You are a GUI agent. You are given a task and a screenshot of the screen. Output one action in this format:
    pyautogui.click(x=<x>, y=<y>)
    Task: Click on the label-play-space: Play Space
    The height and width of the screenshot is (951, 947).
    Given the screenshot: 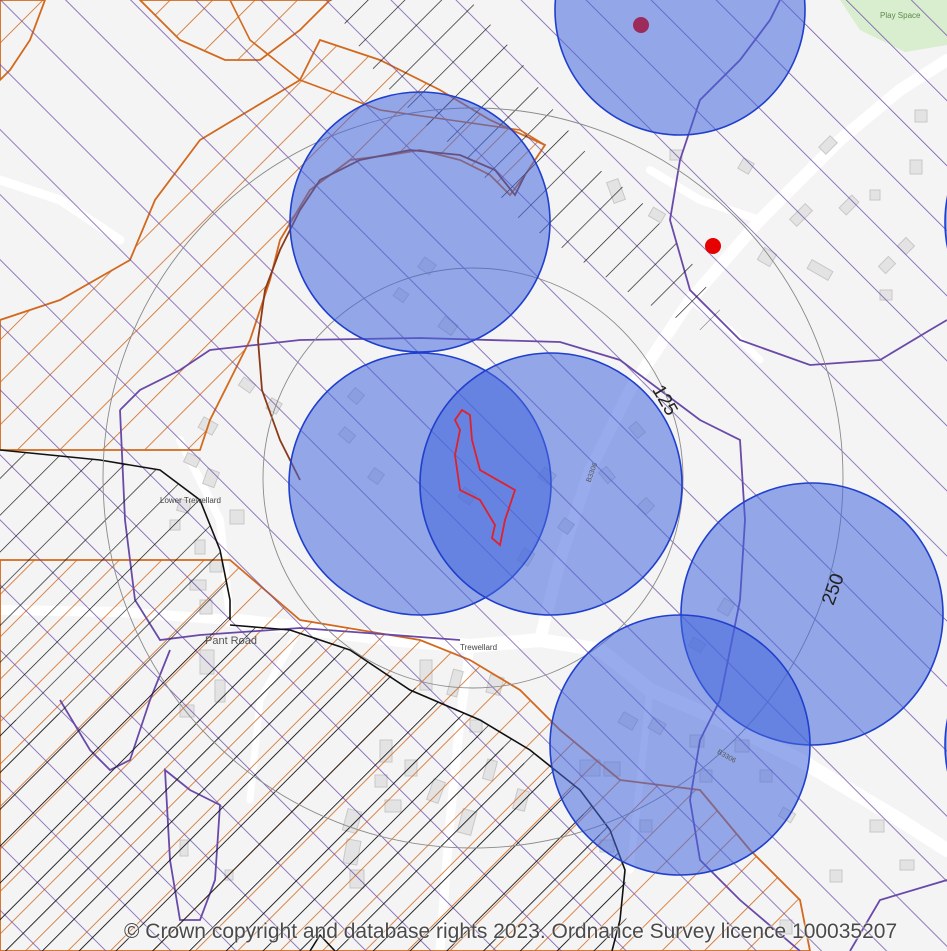 What is the action you would take?
    pyautogui.click(x=900, y=15)
    